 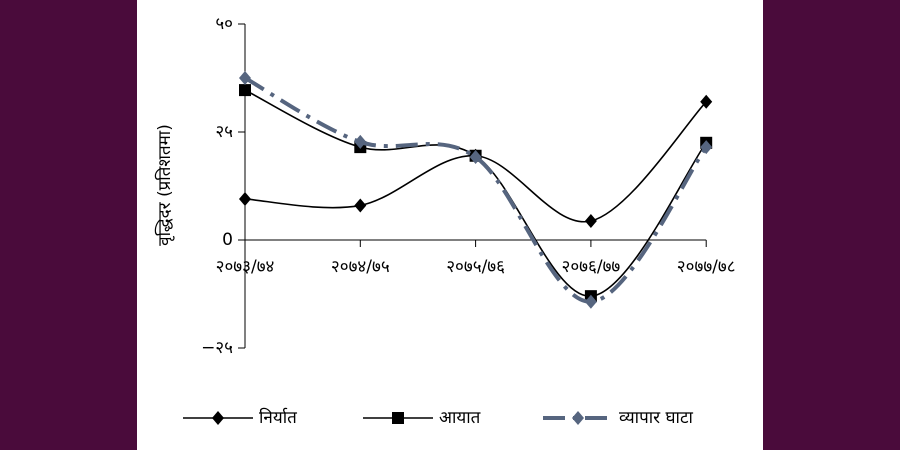 What do you see at coordinates (460, 418) in the screenshot?
I see `legend-label: आयात` at bounding box center [460, 418].